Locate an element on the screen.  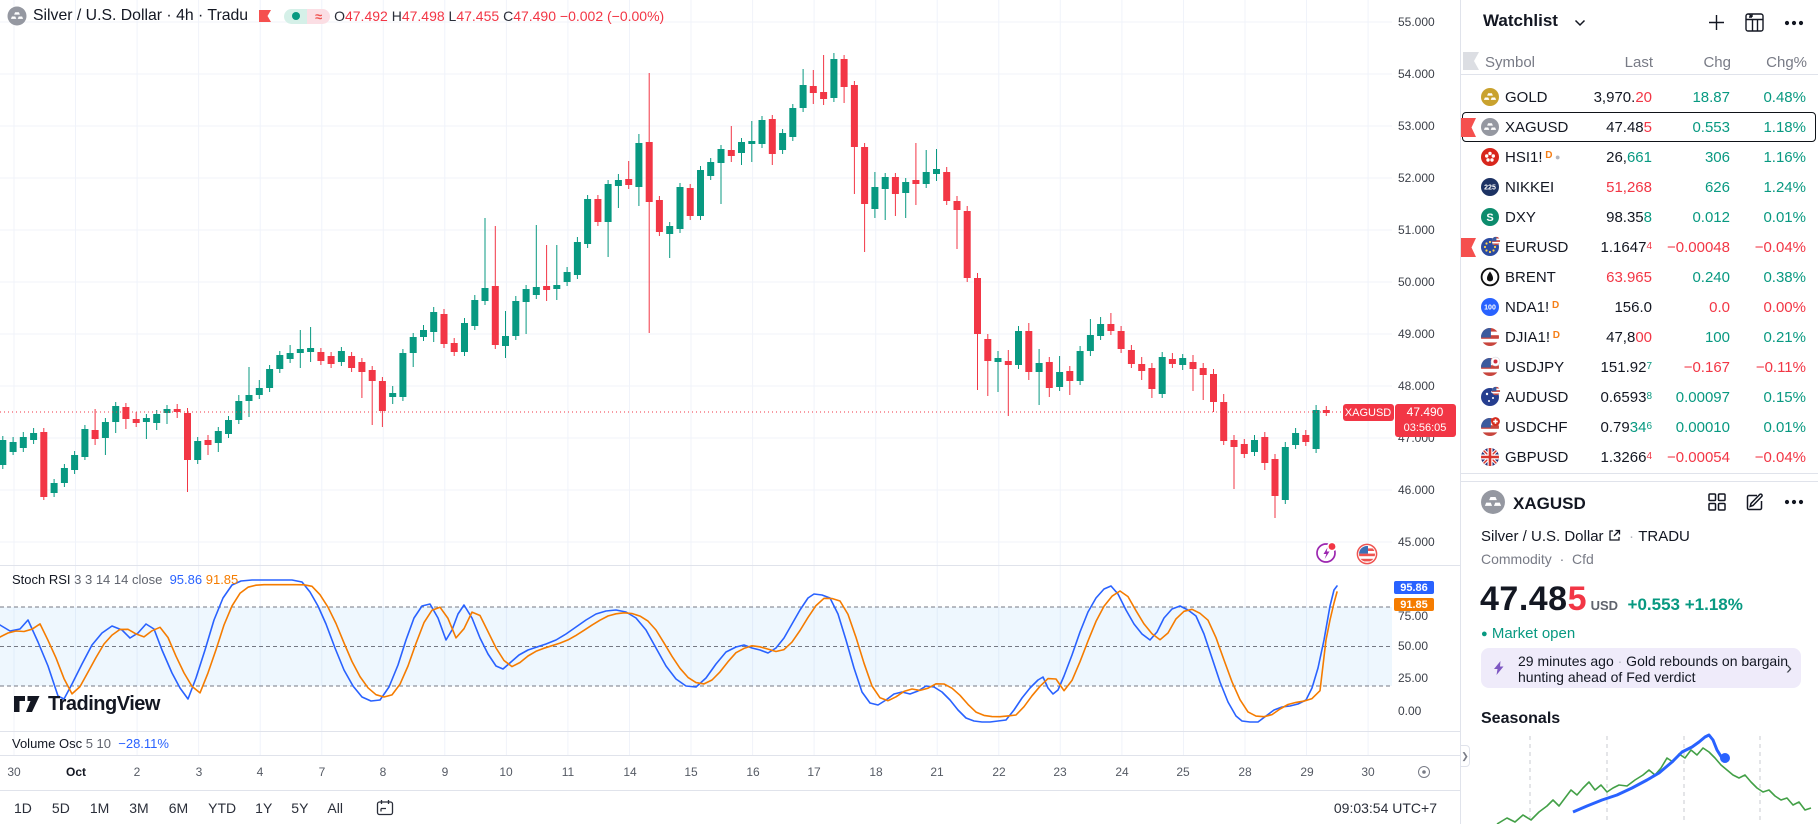
svg-text: XAGUSD is located at coordinates (1368, 413).